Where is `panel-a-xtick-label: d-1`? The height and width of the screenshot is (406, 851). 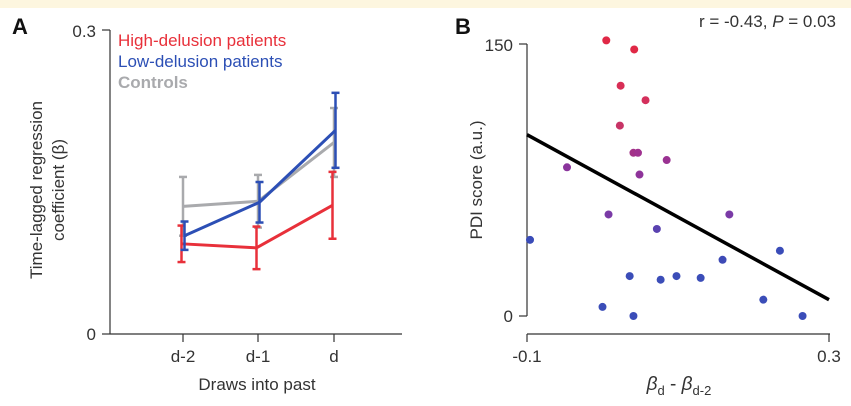
panel-a-xtick-label: d-1 is located at coordinates (258, 356).